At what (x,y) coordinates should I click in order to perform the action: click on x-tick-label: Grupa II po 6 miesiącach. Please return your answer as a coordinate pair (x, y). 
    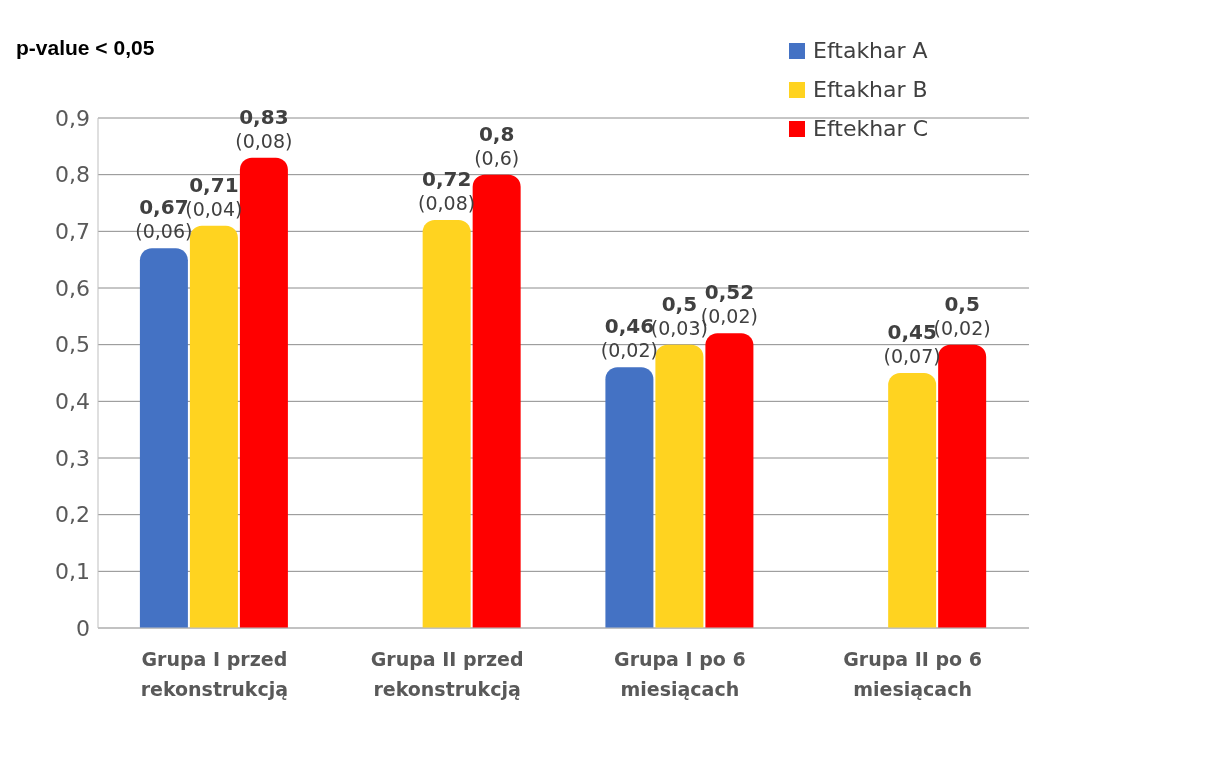
    Looking at the image, I should click on (913, 674).